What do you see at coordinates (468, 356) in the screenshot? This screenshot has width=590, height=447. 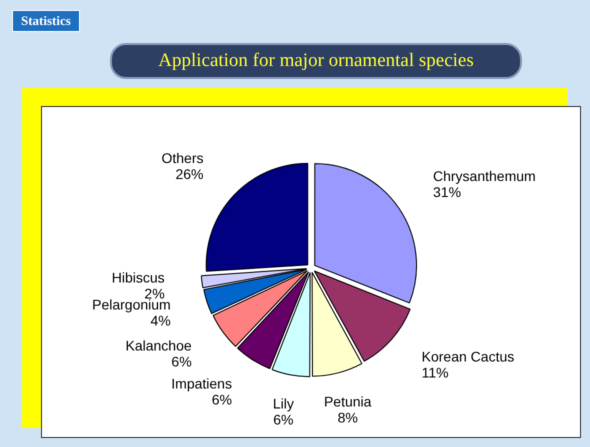 I see `slice-label: Korean Cactus` at bounding box center [468, 356].